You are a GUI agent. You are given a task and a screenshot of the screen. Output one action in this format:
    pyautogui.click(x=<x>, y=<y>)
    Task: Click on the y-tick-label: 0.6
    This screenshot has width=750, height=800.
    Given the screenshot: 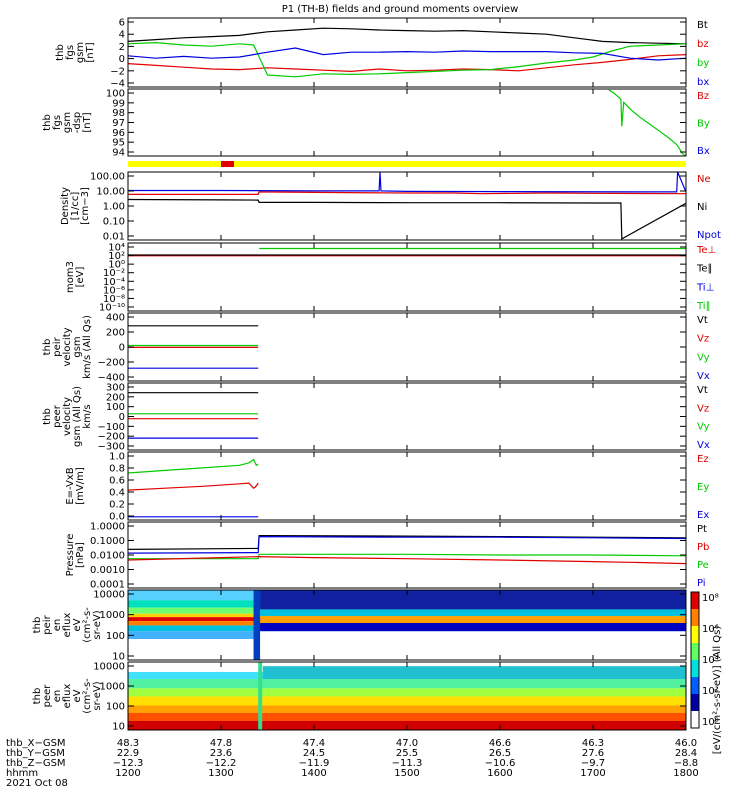 What is the action you would take?
    pyautogui.click(x=117, y=481)
    